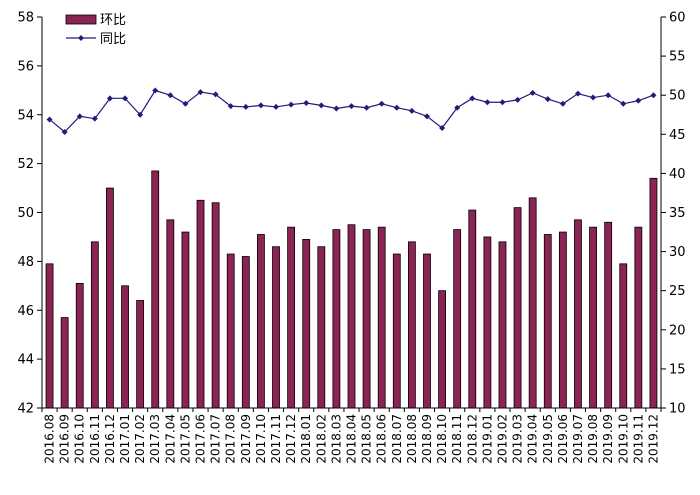 This screenshot has height=495, width=700. Describe the element at coordinates (487, 439) in the screenshot. I see `x-tick-label: 2019.01` at that location.